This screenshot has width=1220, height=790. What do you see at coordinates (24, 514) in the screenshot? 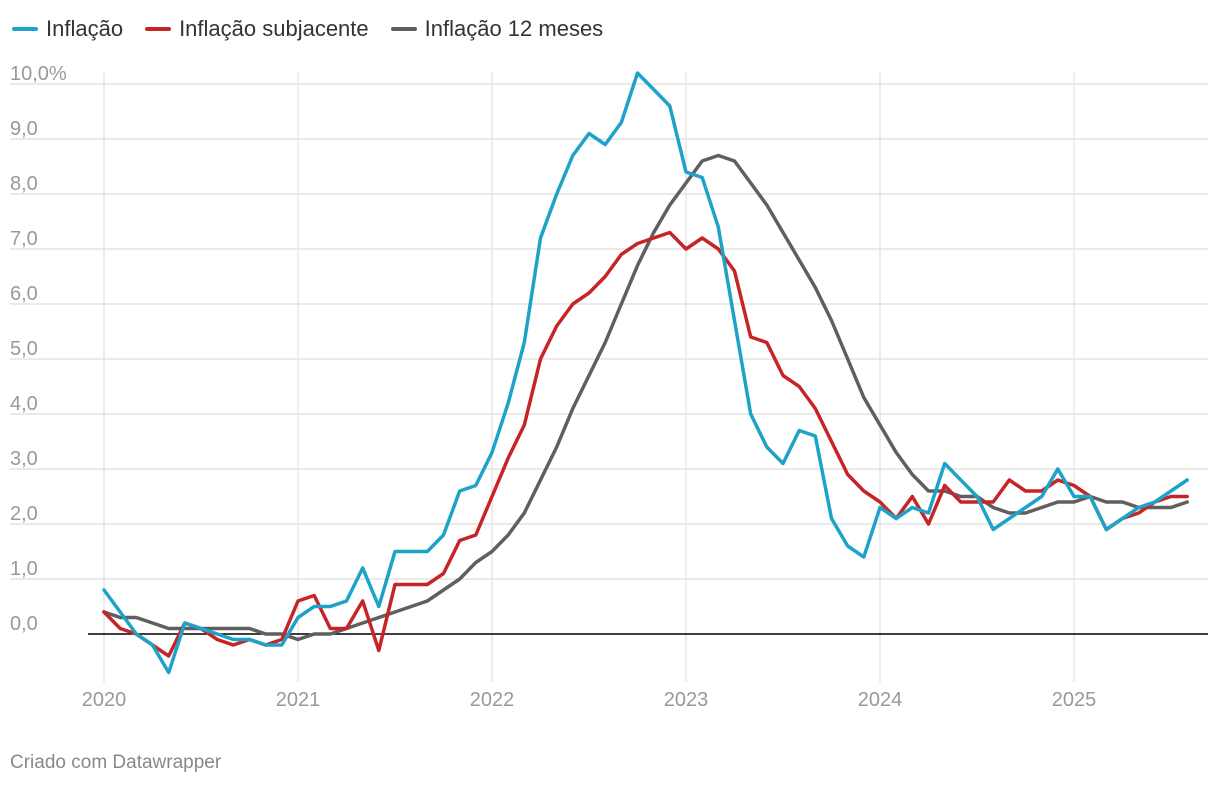
I see `y-tick-label: 2,0` at bounding box center [24, 514].